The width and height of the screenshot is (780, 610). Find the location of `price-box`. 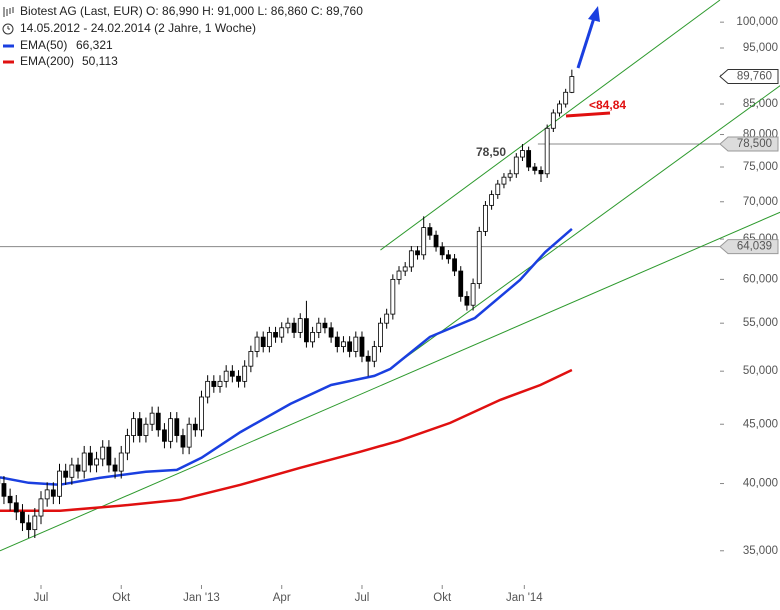

price-box is located at coordinates (749, 247).